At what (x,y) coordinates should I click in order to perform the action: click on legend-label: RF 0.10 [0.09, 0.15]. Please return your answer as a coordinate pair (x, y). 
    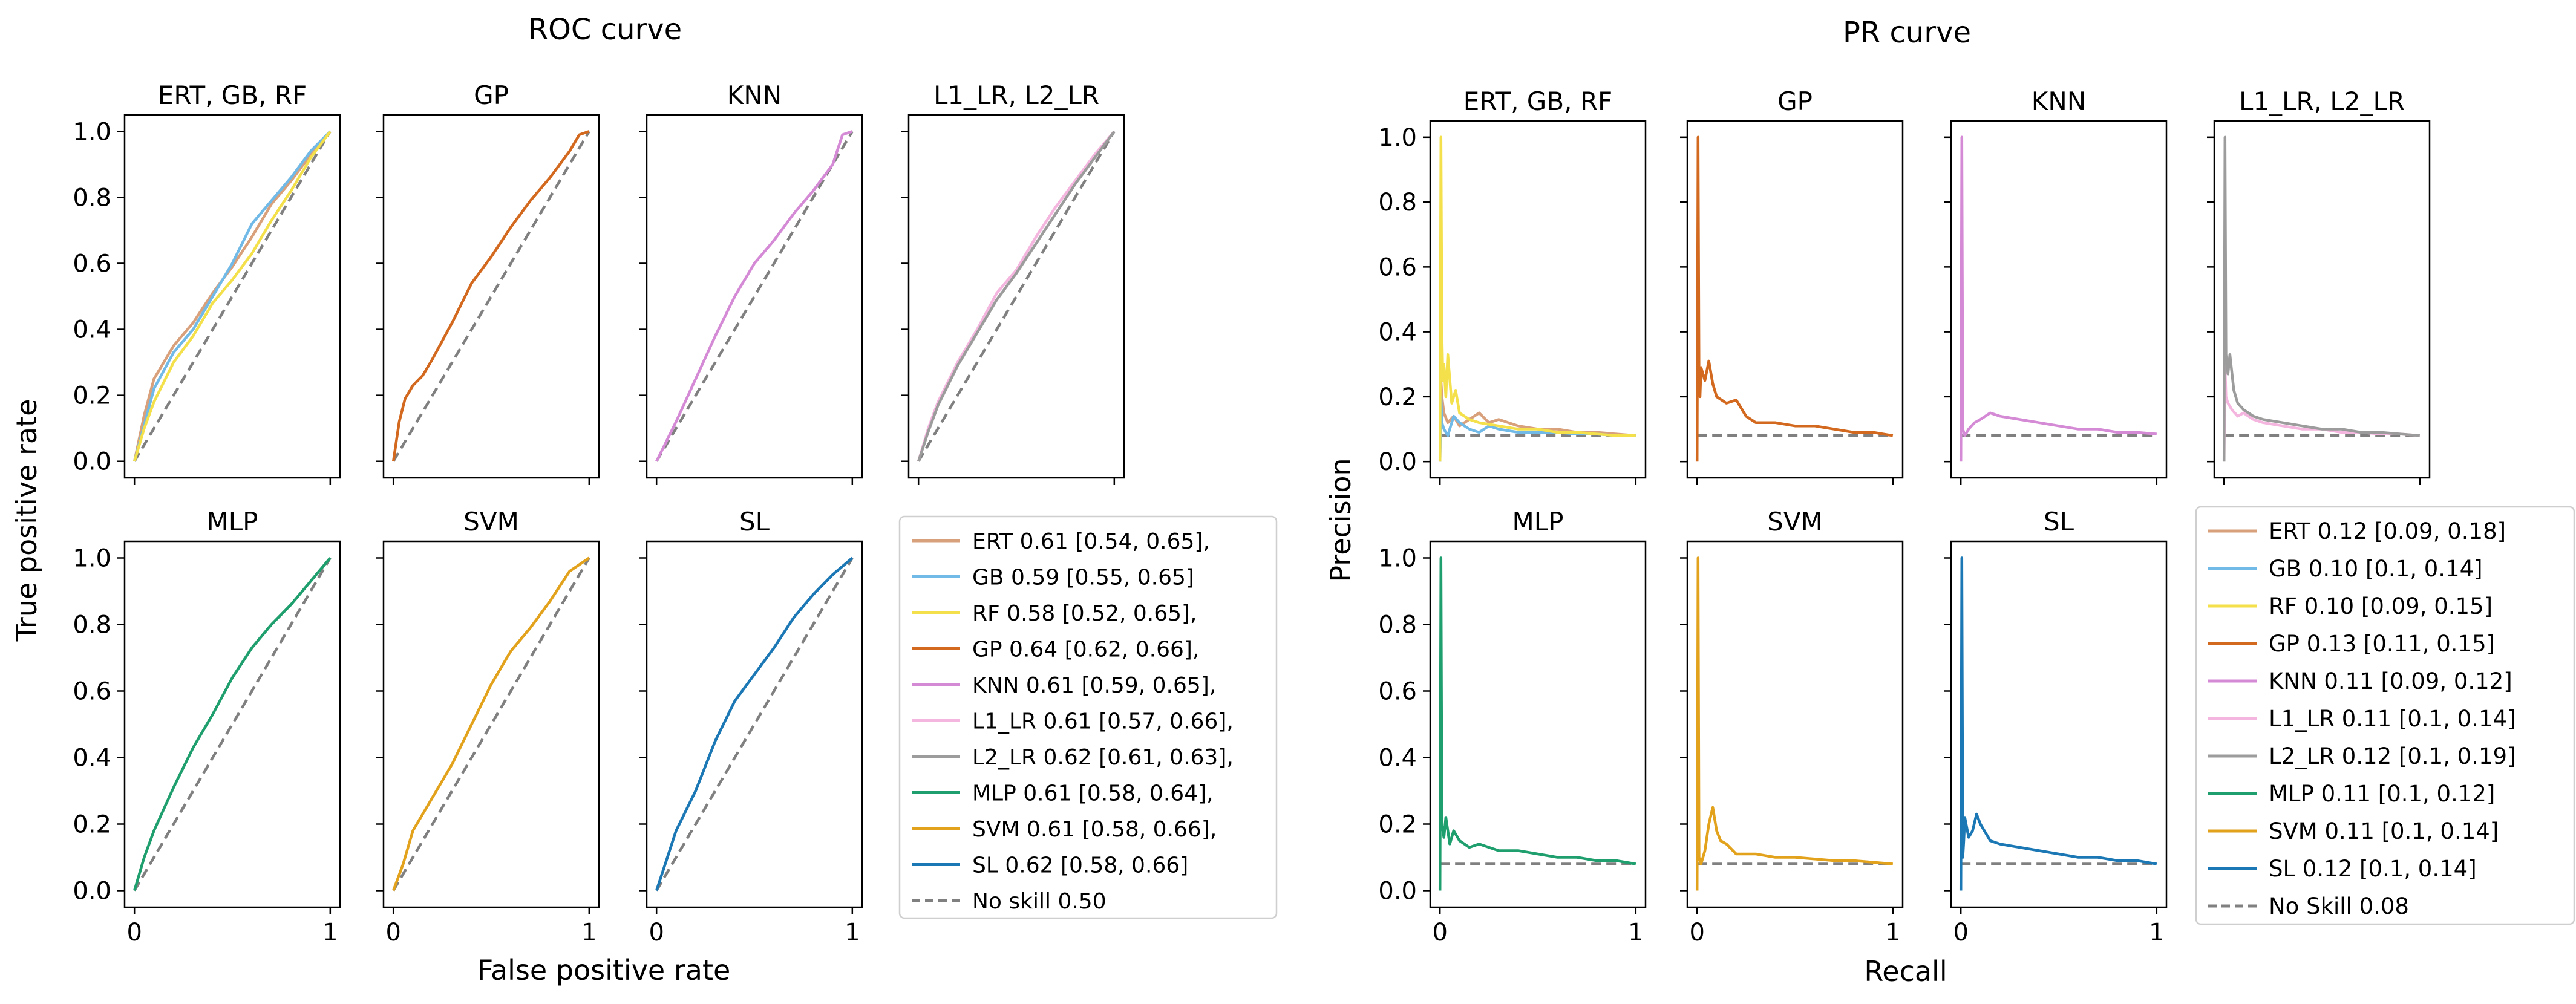
    Looking at the image, I should click on (2381, 606).